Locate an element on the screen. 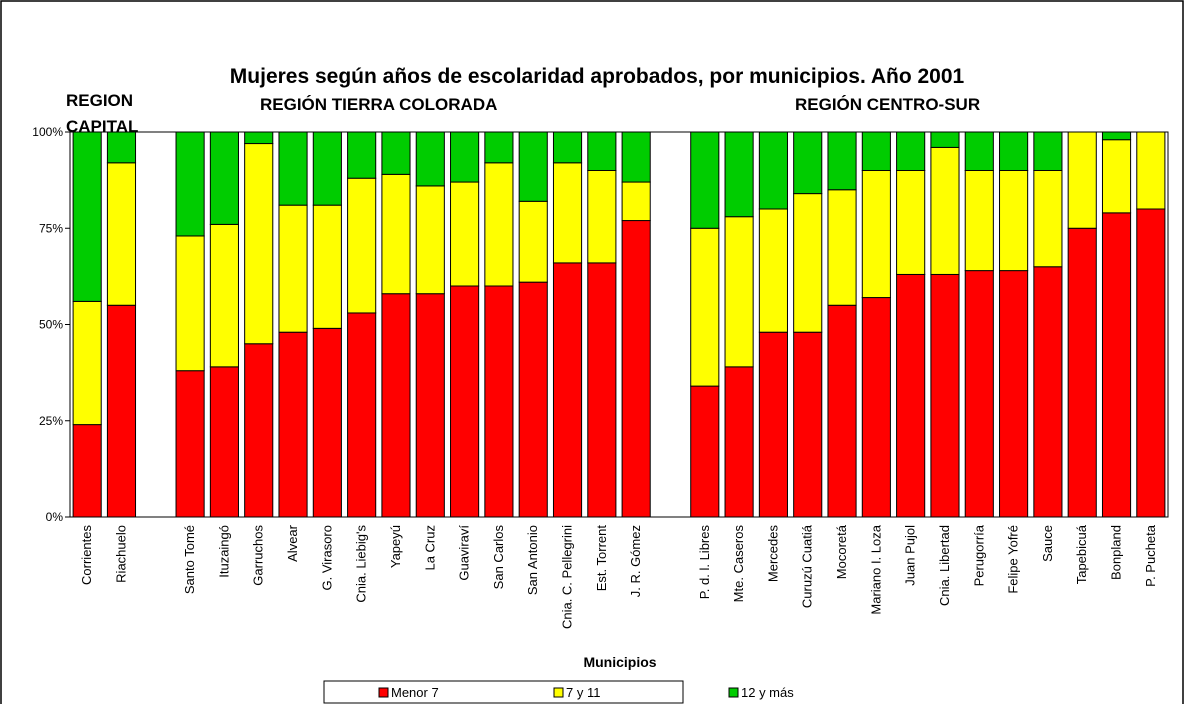 The width and height of the screenshot is (1185, 704). region-label: REGIÓN TIERRA COLORADA is located at coordinates (379, 104).